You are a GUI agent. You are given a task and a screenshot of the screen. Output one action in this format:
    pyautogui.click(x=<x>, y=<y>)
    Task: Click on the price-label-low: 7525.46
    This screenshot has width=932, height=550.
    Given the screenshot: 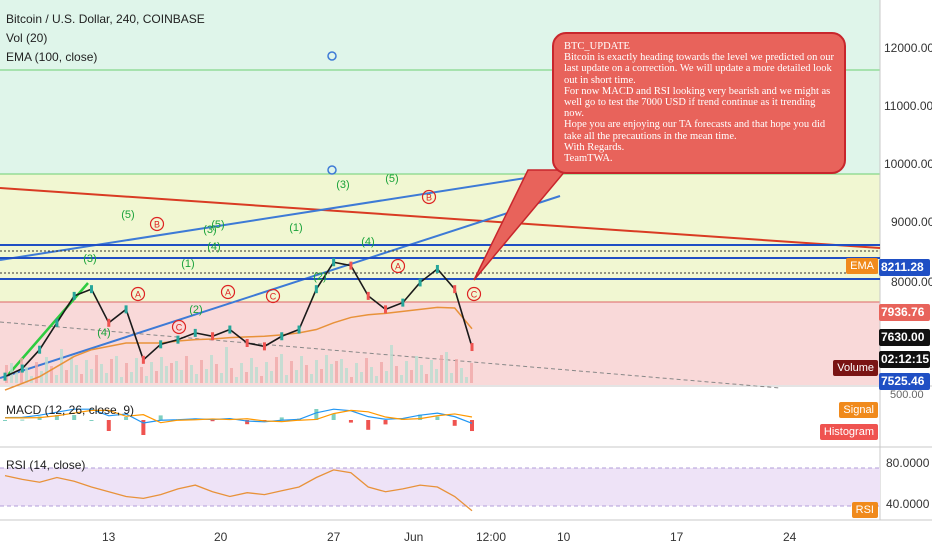 What is the action you would take?
    pyautogui.click(x=904, y=381)
    